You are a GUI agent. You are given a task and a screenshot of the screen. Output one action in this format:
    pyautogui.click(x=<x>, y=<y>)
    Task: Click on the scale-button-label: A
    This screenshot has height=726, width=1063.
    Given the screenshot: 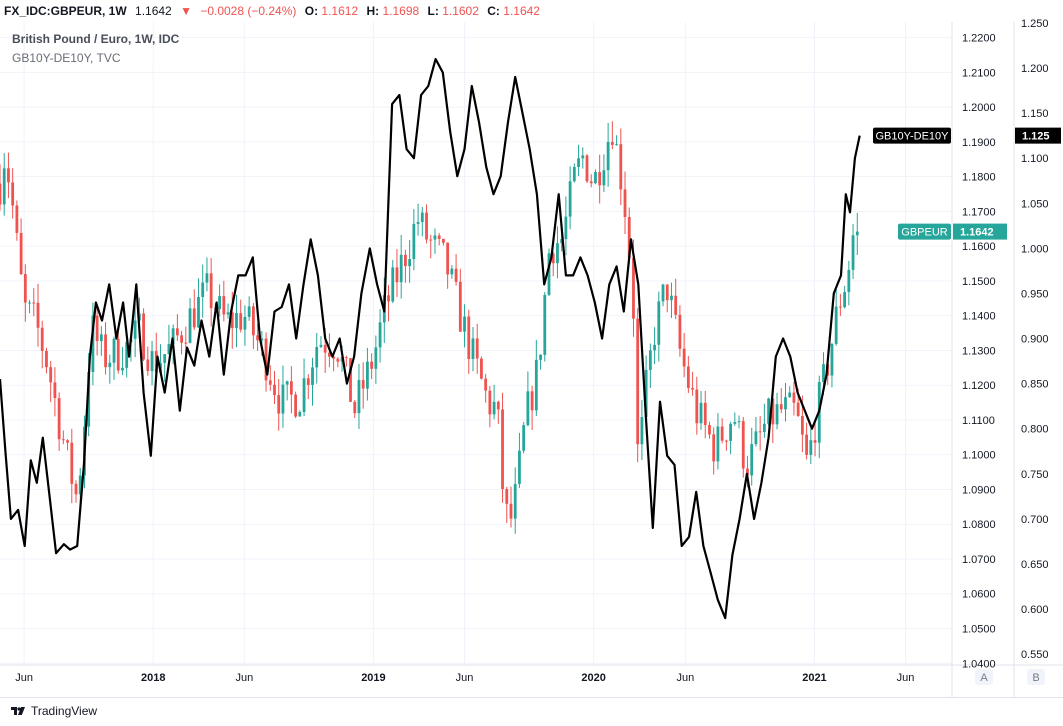 What is the action you would take?
    pyautogui.click(x=984, y=678)
    